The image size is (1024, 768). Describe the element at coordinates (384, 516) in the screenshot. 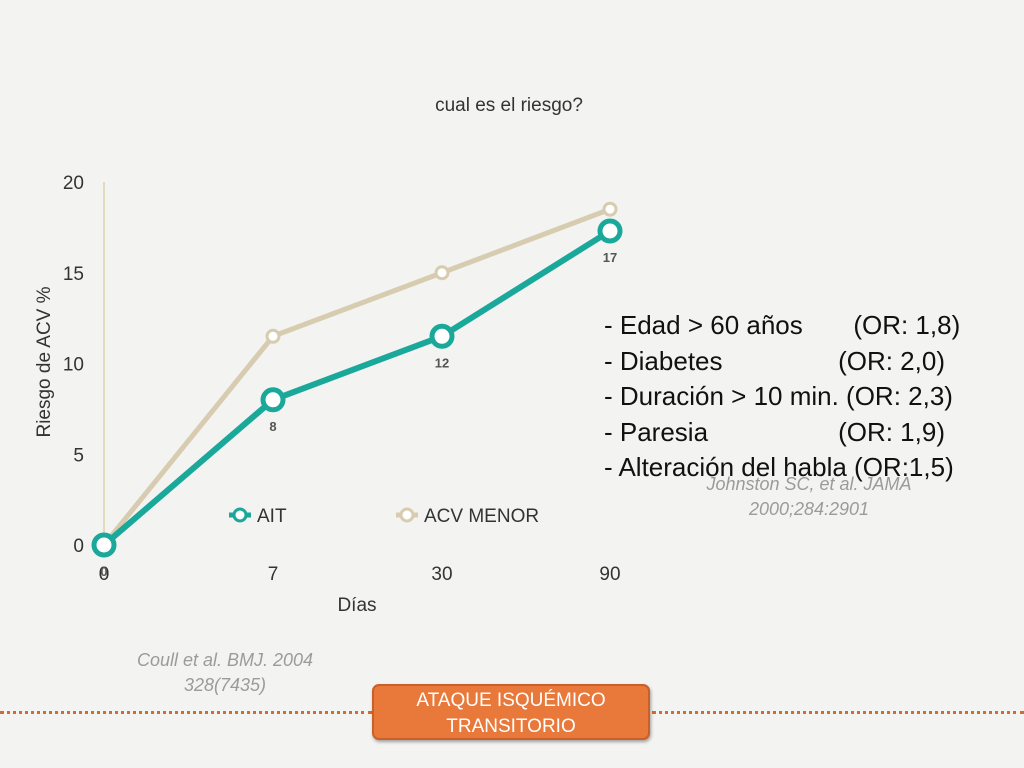

I see `chart-legend: AIT ACV MENOR` at that location.